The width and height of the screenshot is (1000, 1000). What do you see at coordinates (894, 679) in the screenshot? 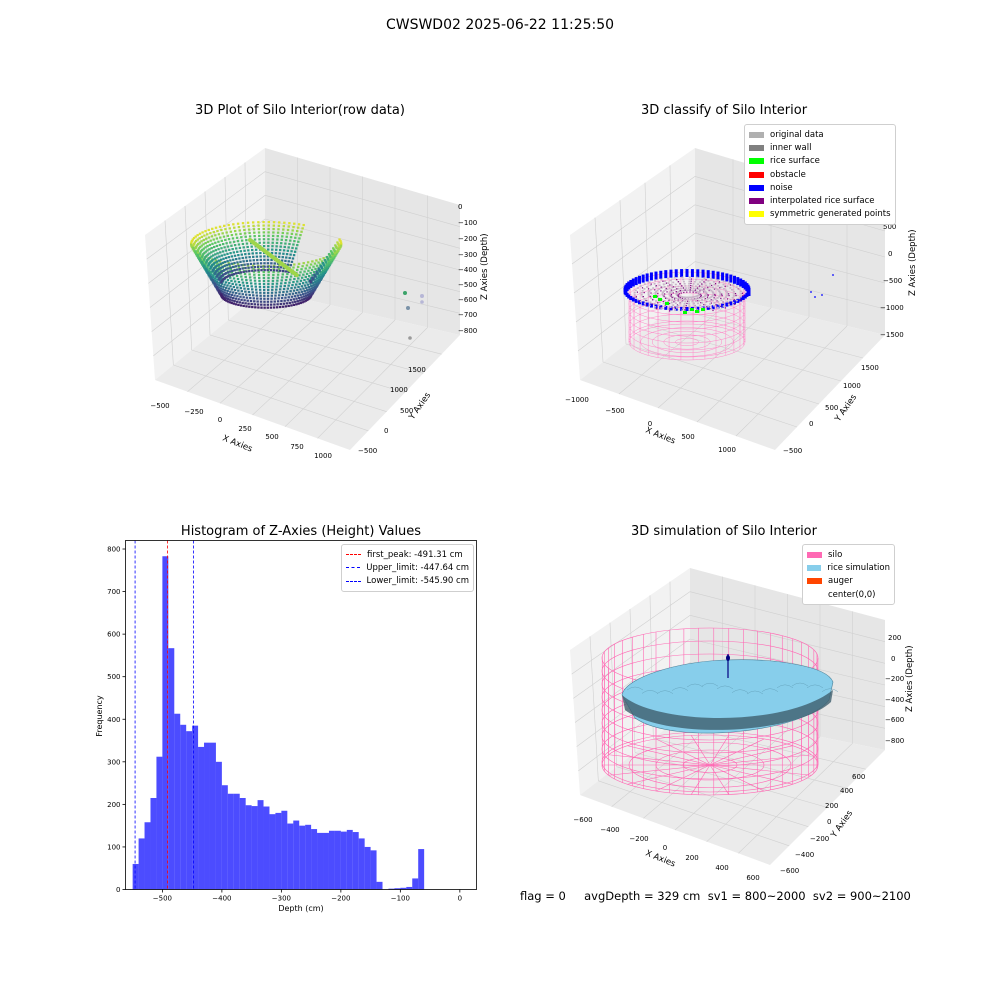
I see `sim-ztick: −200` at bounding box center [894, 679].